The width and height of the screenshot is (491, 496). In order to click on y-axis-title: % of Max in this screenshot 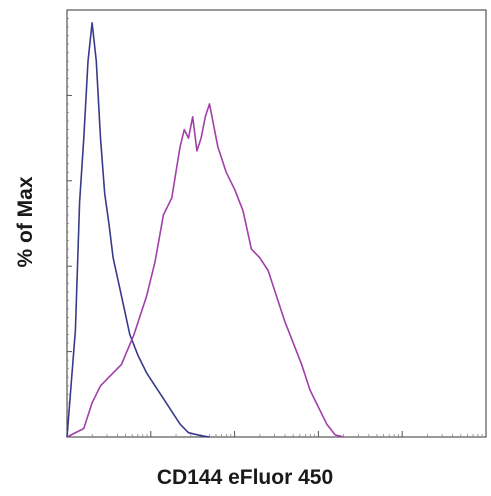, I will do `click(25, 221)`.